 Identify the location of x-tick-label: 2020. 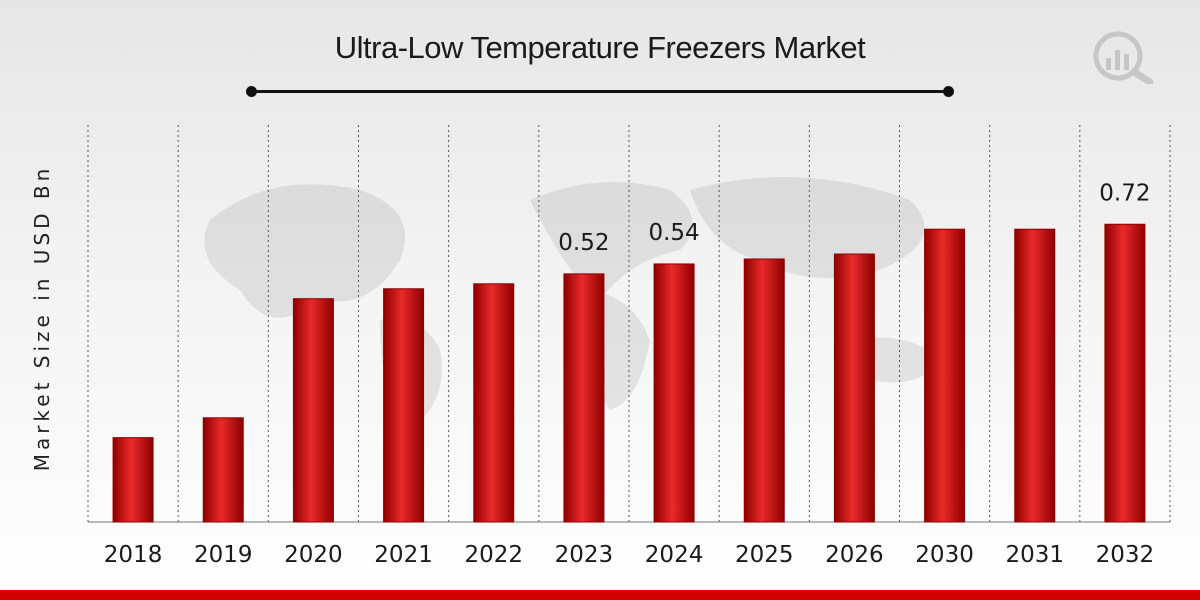
(313, 555).